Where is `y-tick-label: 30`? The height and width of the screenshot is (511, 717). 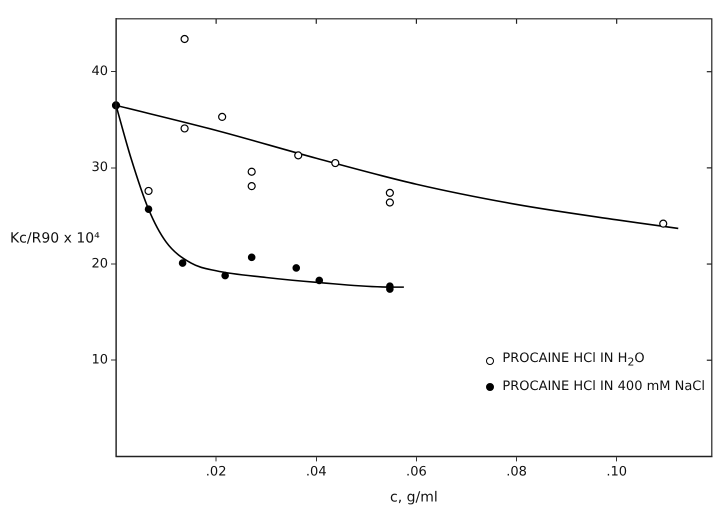
y-tick-label: 30 is located at coordinates (99, 168).